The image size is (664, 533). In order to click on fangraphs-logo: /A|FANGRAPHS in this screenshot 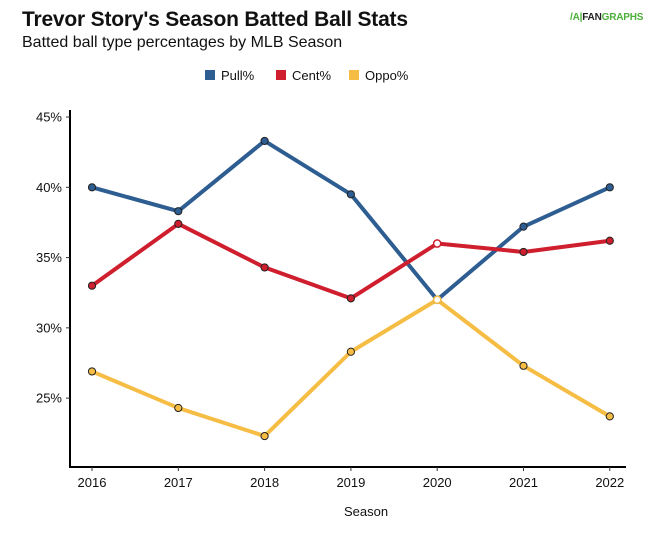, I will do `click(606, 17)`.